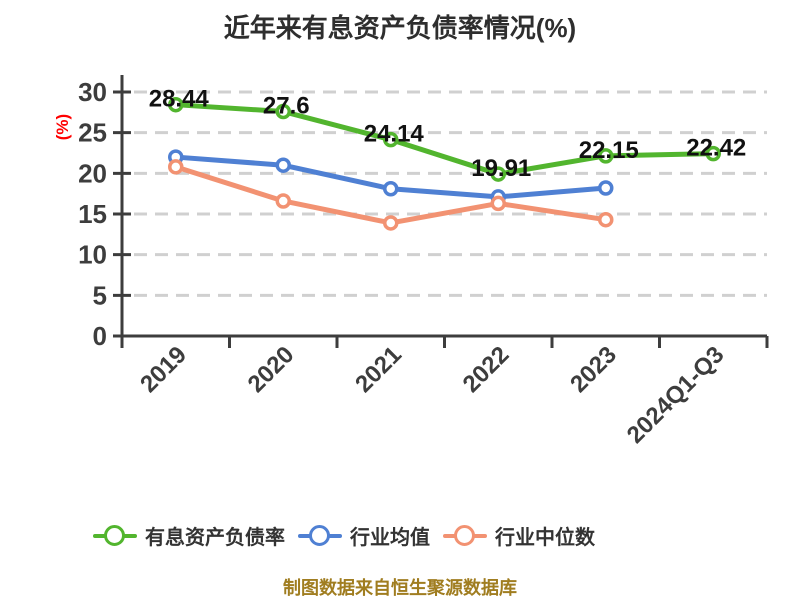 The image size is (800, 600). What do you see at coordinates (271, 369) in the screenshot?
I see `x-tick-label: 2020` at bounding box center [271, 369].